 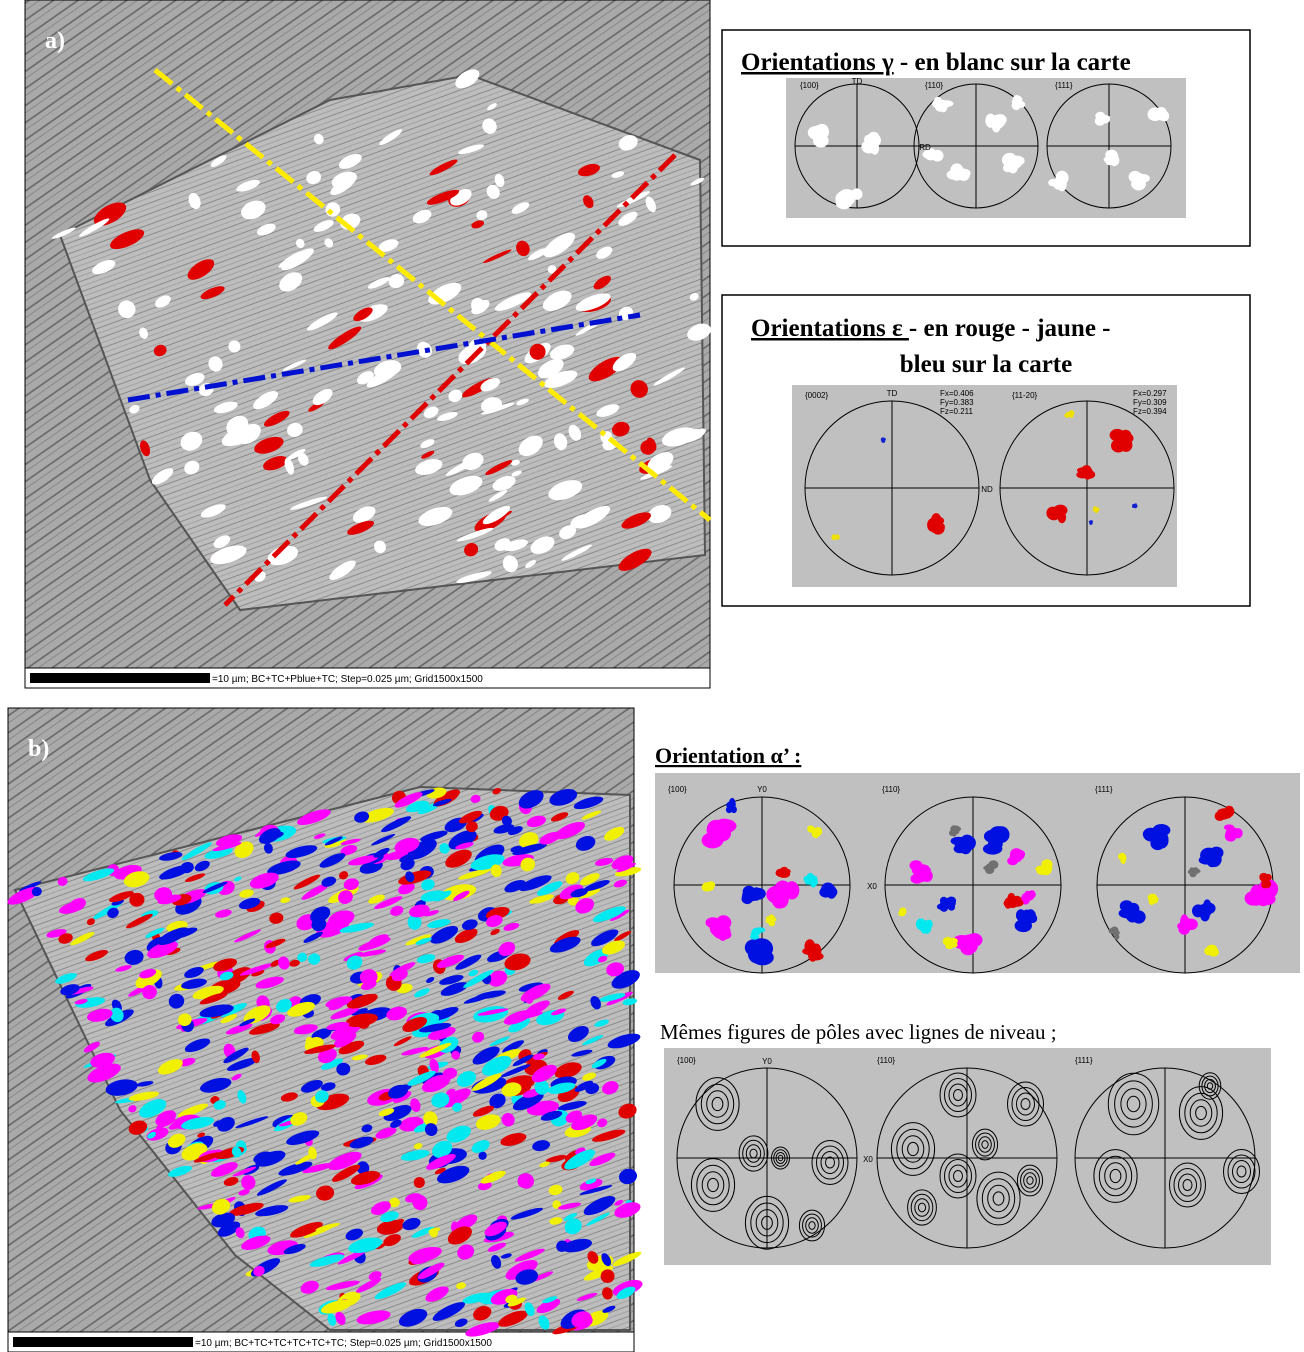 What do you see at coordinates (677, 789) in the screenshot?
I see `pole-label: {100}` at bounding box center [677, 789].